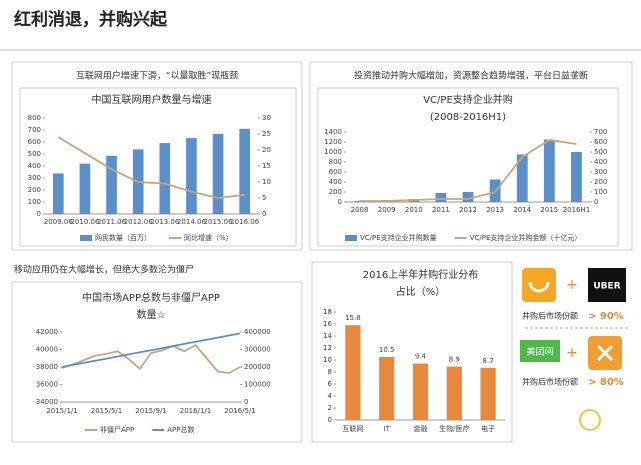 Image resolution: width=641 pixels, height=465 pixels. I want to click on logo-didi, so click(539, 285).